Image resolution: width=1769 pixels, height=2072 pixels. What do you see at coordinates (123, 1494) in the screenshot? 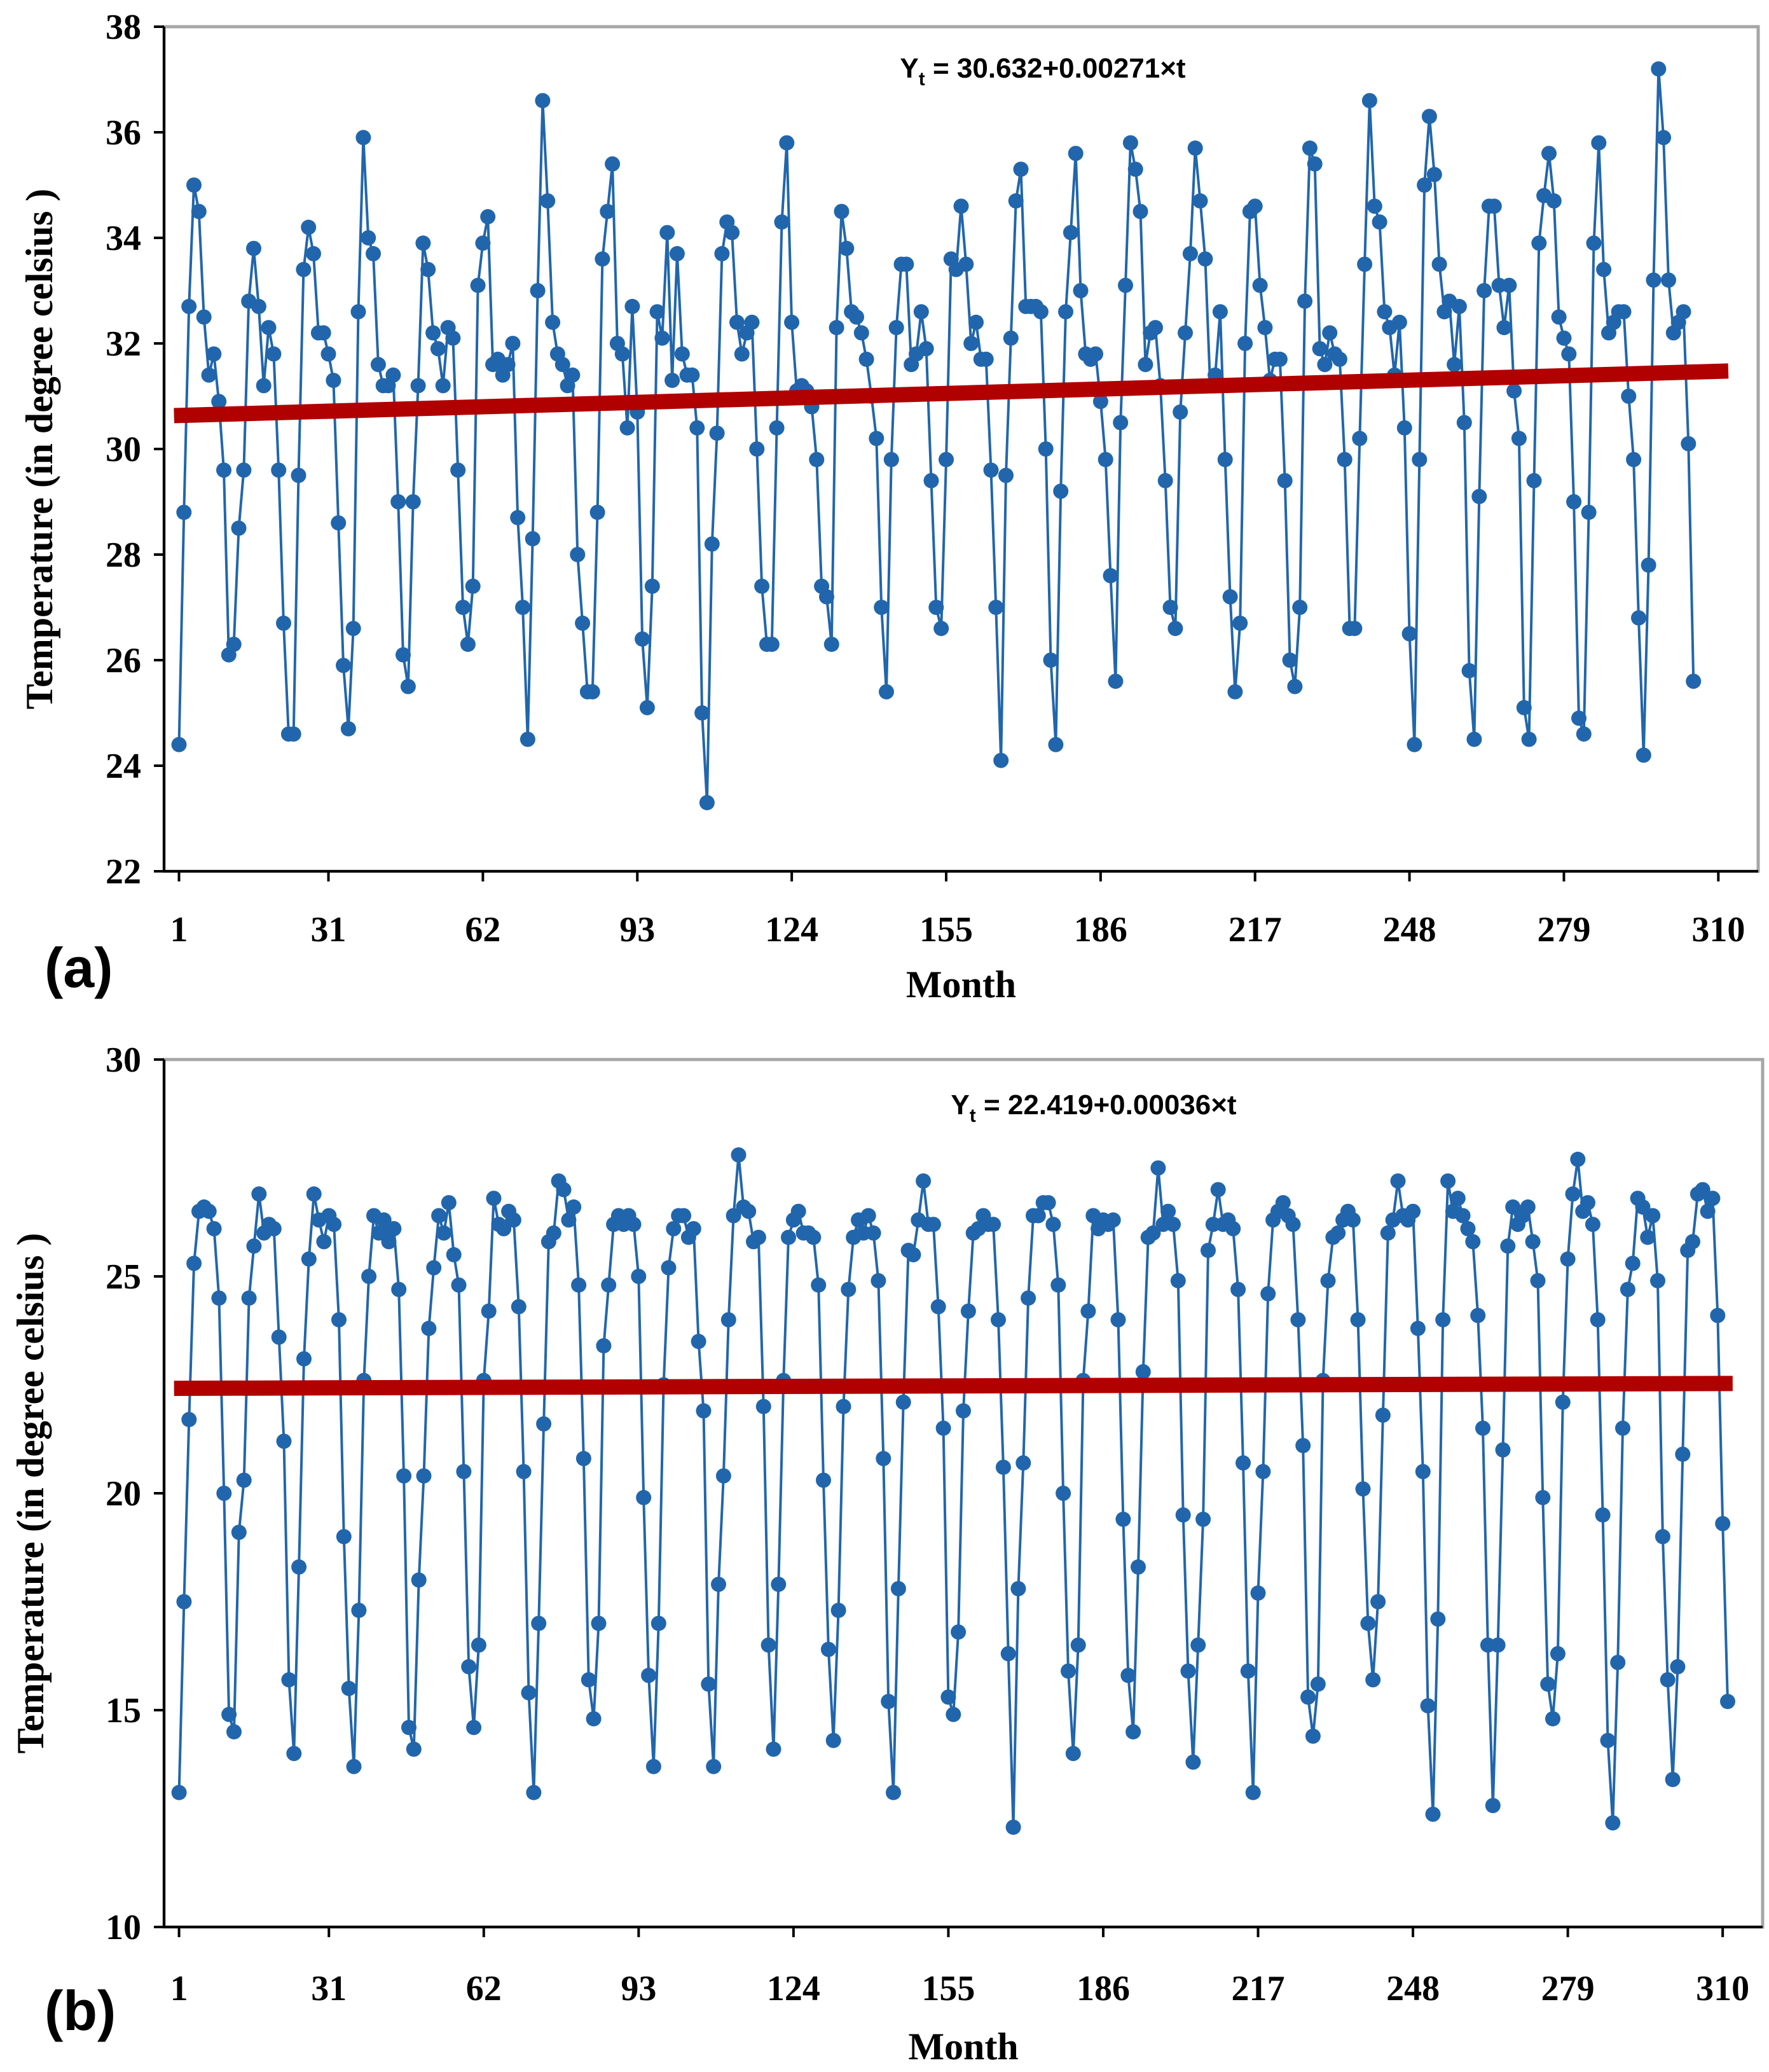
I see `y-tick-label: 20` at bounding box center [123, 1494].